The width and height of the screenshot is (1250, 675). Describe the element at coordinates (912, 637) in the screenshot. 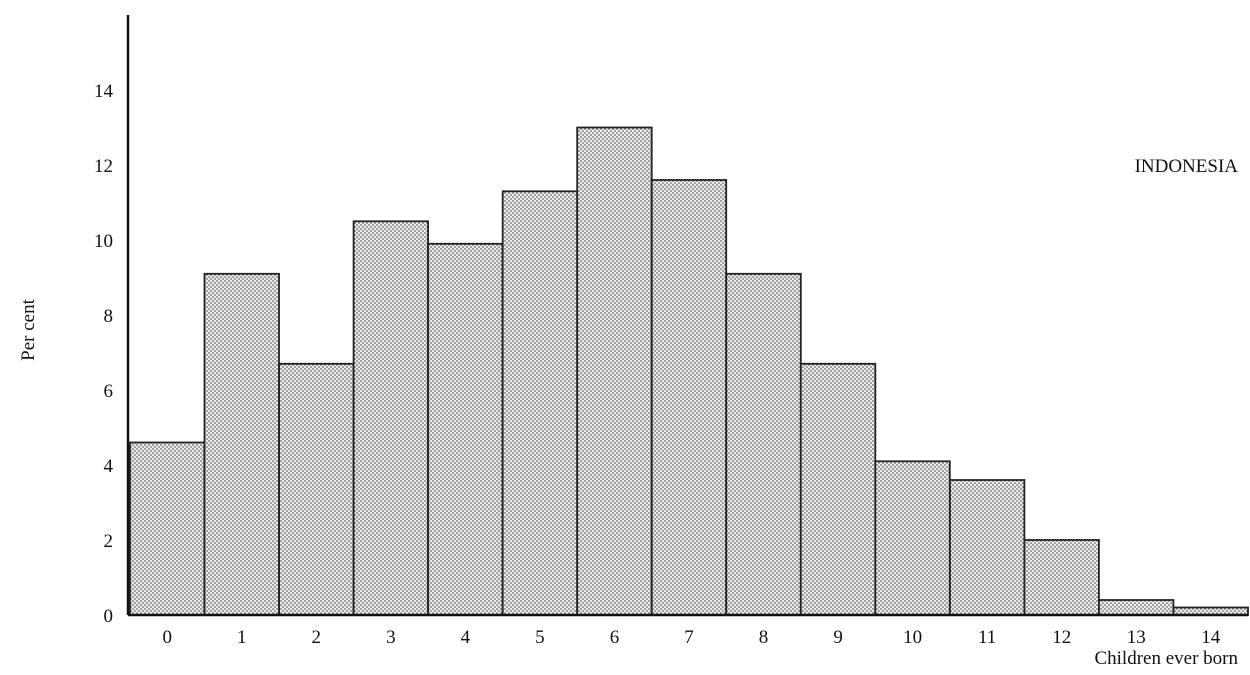

I see `x-tick-label: 10` at that location.